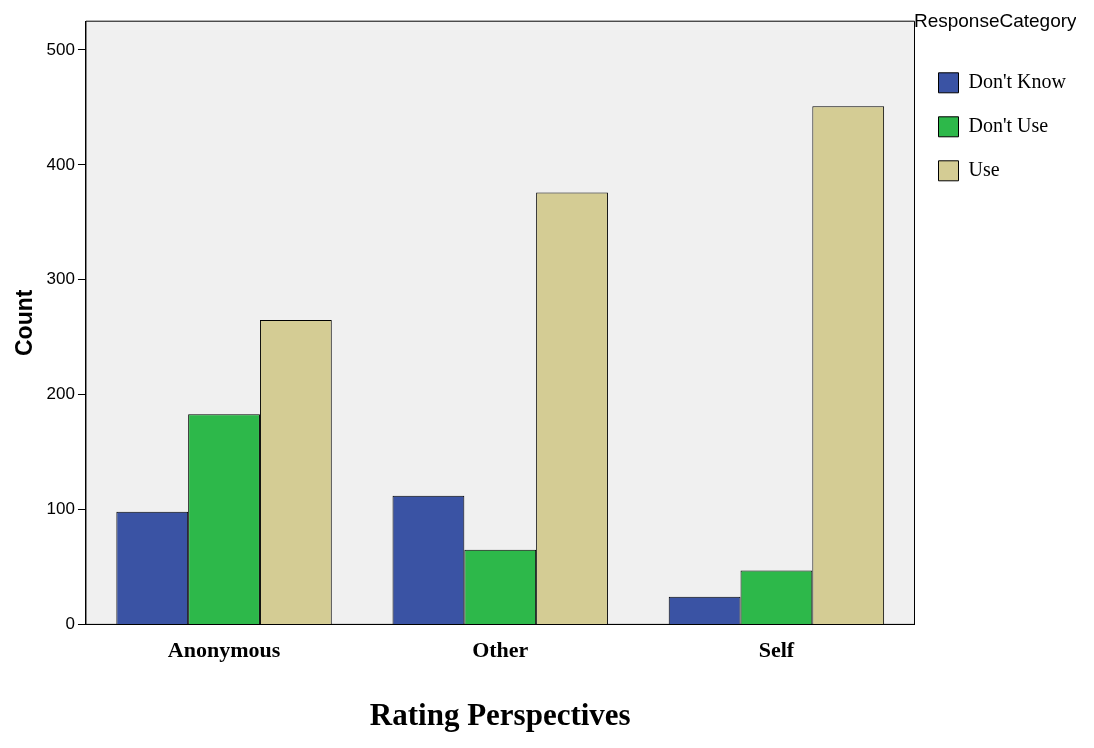 The width and height of the screenshot is (1094, 748). What do you see at coordinates (500, 650) in the screenshot?
I see `x-tick-label: Other` at bounding box center [500, 650].